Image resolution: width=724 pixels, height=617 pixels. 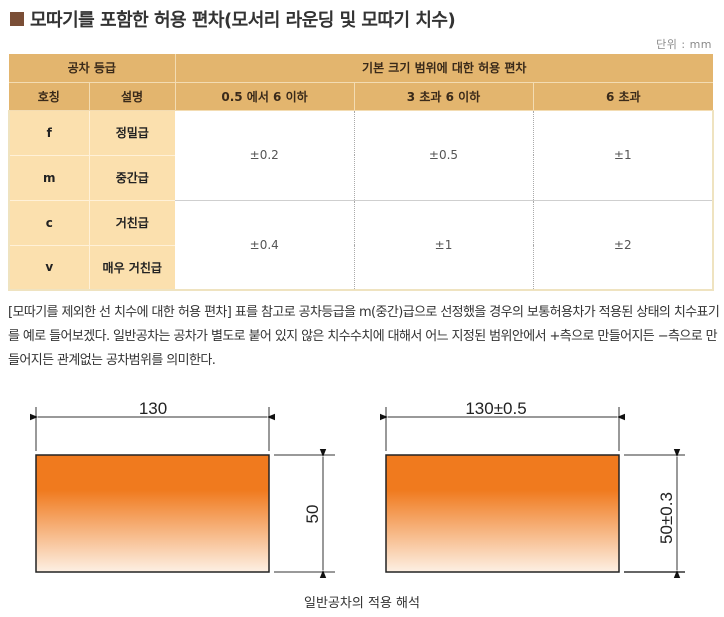 I want to click on table-row: c 거친급 ±0.4 ±1 ±2, so click(x=361, y=245).